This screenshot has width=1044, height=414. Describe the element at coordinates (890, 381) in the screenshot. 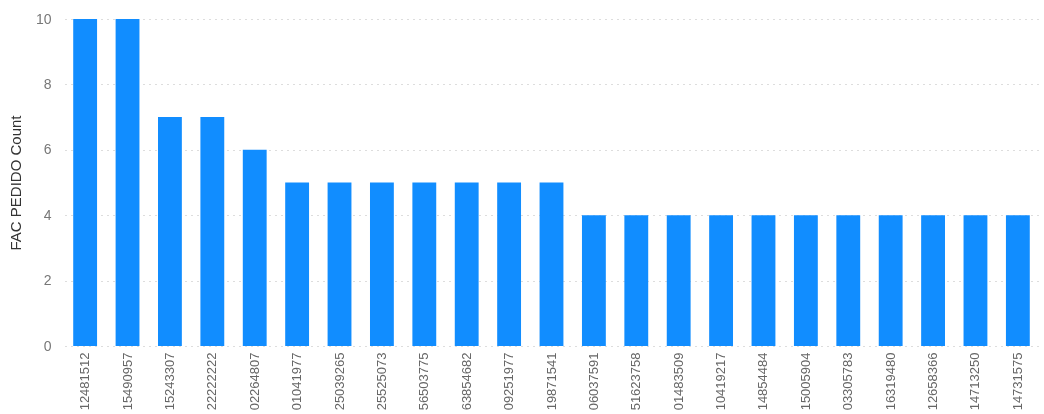

I see `x-tick-label: 16319480` at that location.